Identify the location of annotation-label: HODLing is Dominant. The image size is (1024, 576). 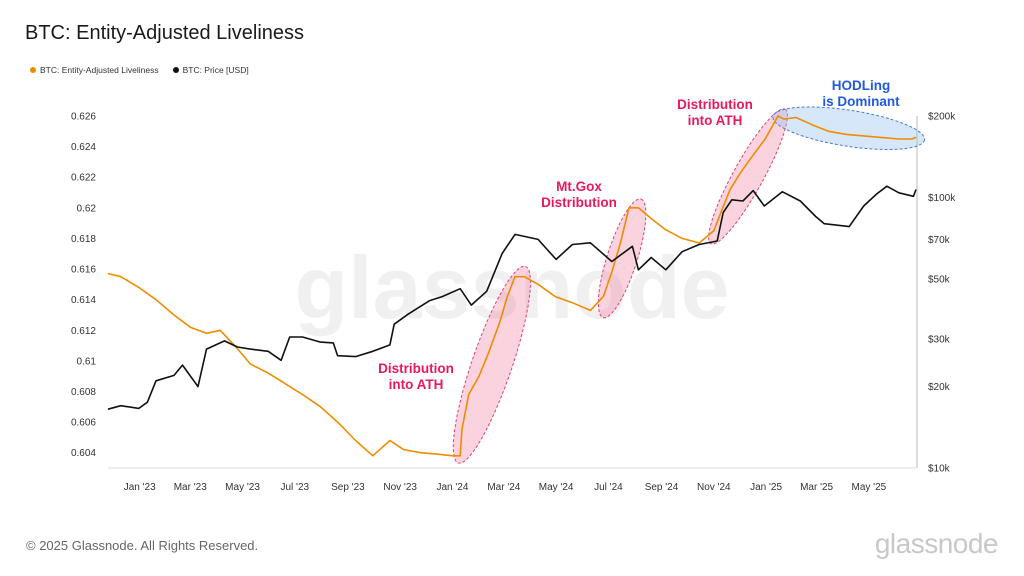
(861, 93).